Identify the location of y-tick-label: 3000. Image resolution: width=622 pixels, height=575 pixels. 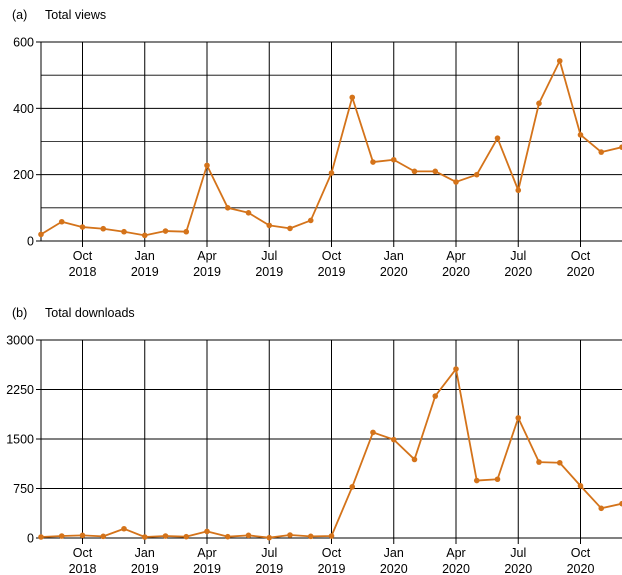
(20, 341).